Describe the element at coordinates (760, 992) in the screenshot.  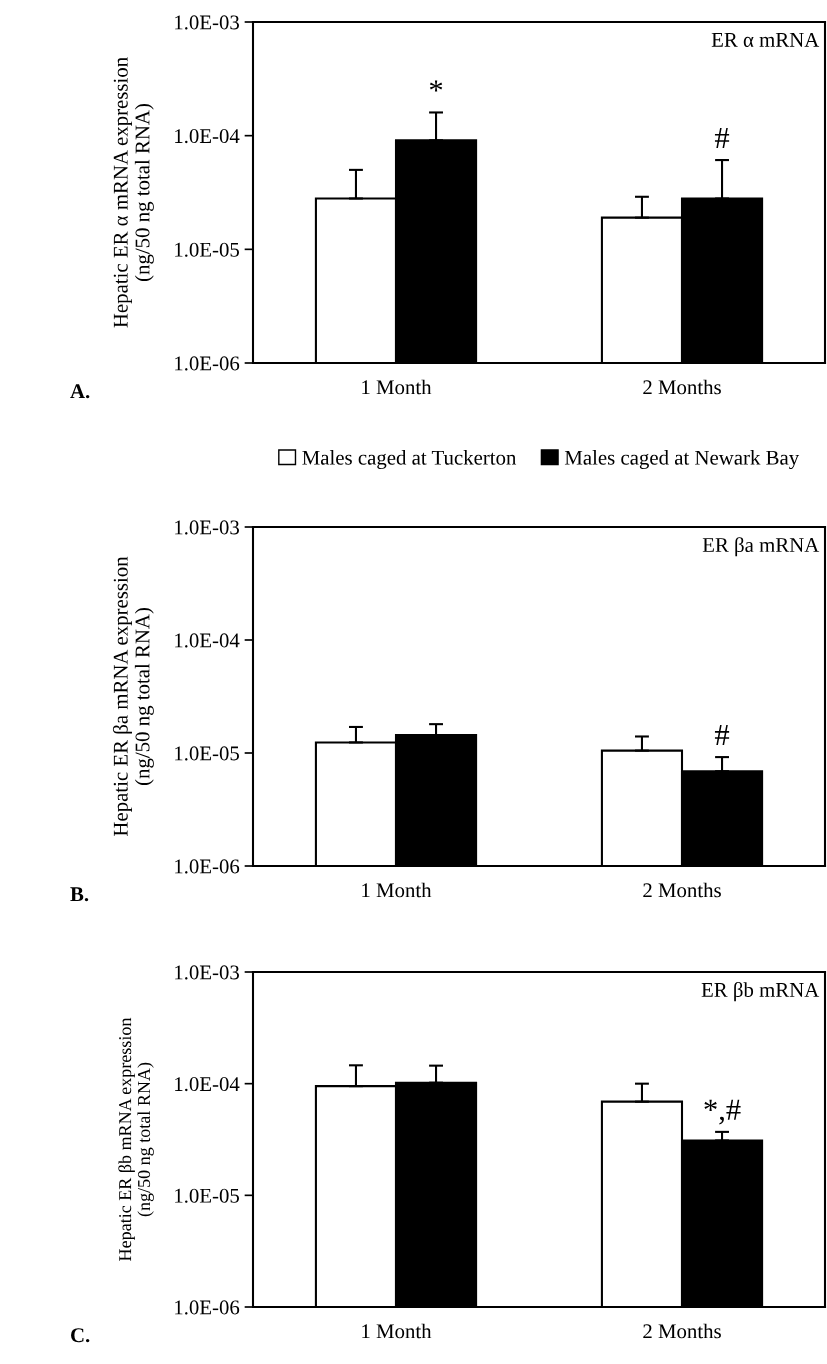
I see `annotation: ER βb mRNA` at that location.